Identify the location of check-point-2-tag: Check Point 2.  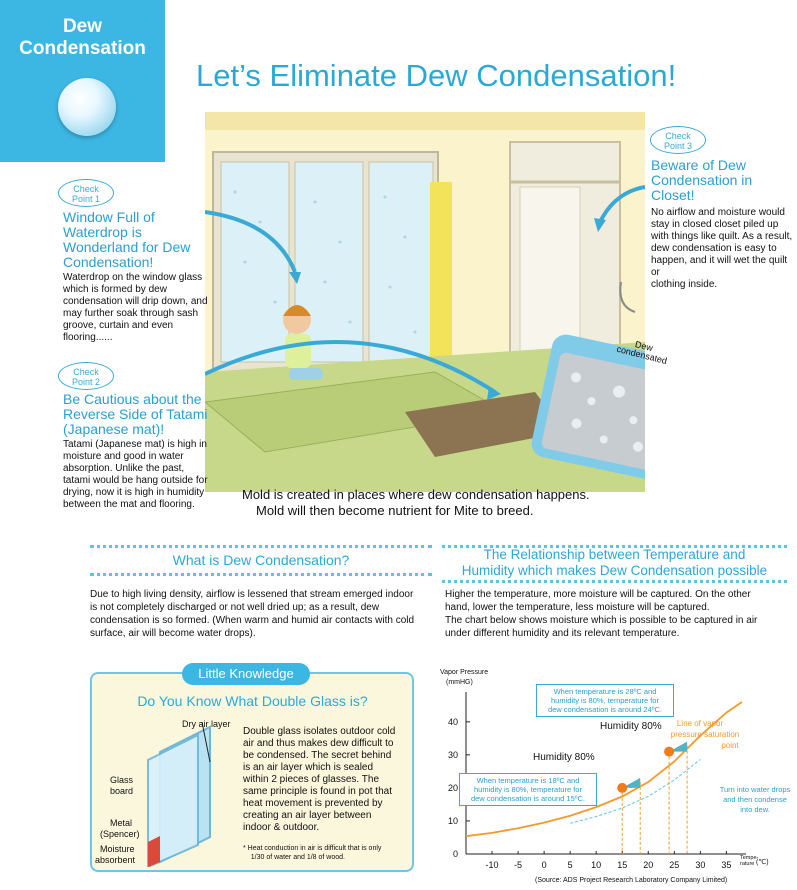
(86, 376).